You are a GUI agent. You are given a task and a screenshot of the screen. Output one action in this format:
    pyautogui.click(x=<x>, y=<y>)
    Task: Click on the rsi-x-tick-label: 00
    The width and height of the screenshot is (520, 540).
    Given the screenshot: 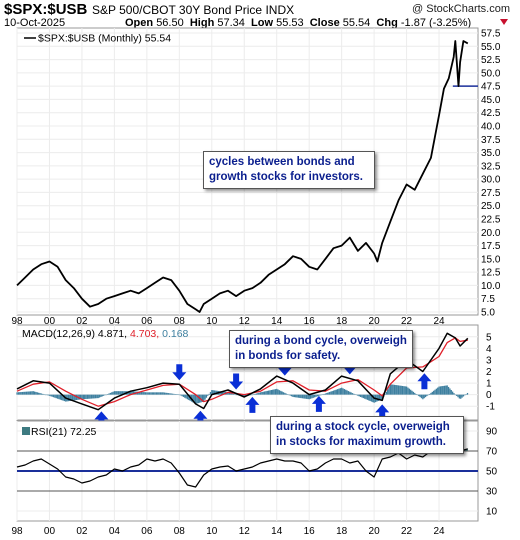 What is the action you would take?
    pyautogui.click(x=50, y=531)
    